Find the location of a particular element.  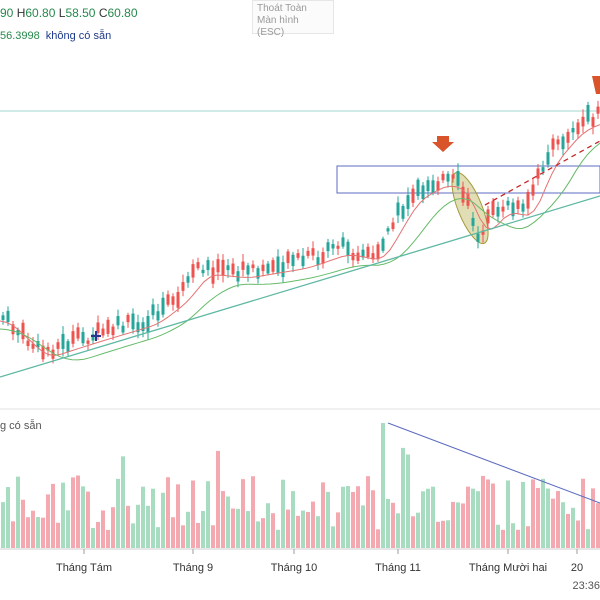

x-axis-label: Tháng Tám is located at coordinates (84, 568).